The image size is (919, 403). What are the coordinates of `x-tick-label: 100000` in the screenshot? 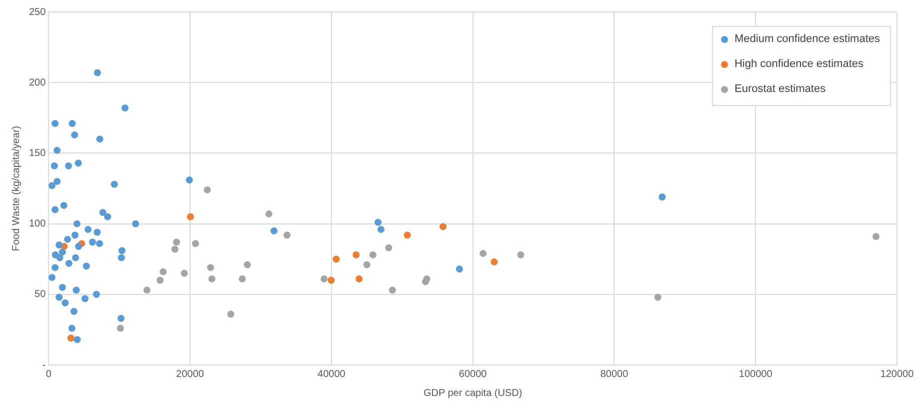 It's located at (755, 374).